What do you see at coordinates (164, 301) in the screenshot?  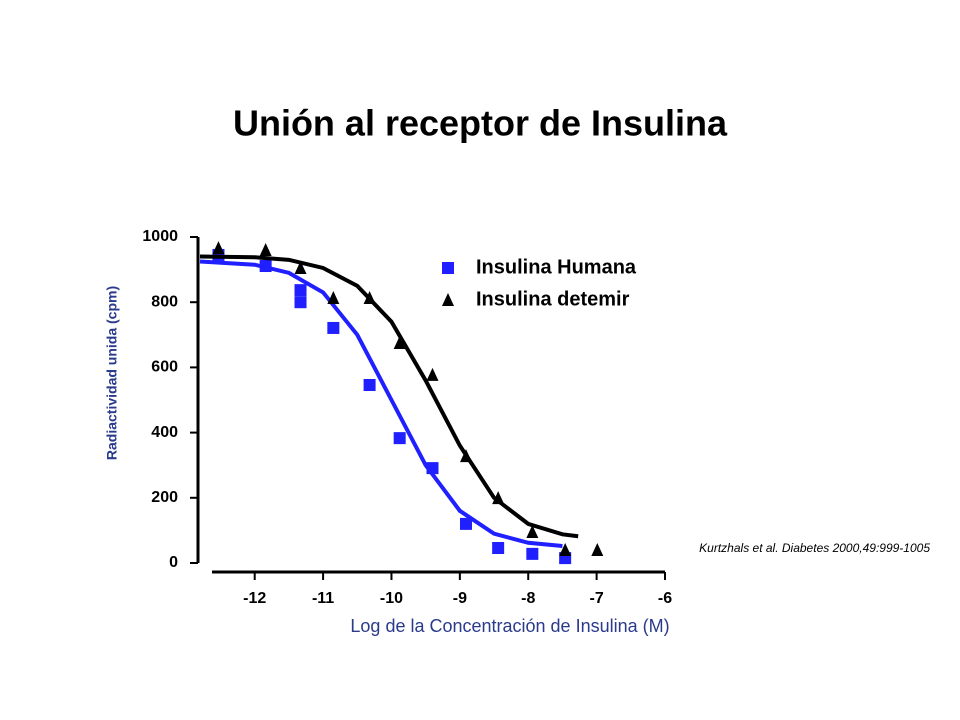 I see `y-tick-label: 800` at bounding box center [164, 301].